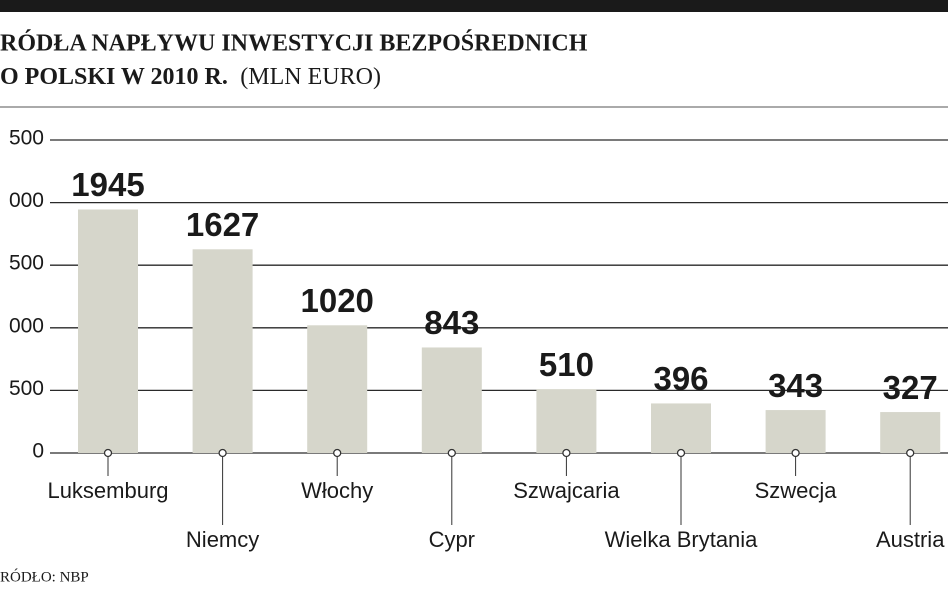 The width and height of the screenshot is (948, 593). I want to click on value-label: 1627, so click(222, 224).